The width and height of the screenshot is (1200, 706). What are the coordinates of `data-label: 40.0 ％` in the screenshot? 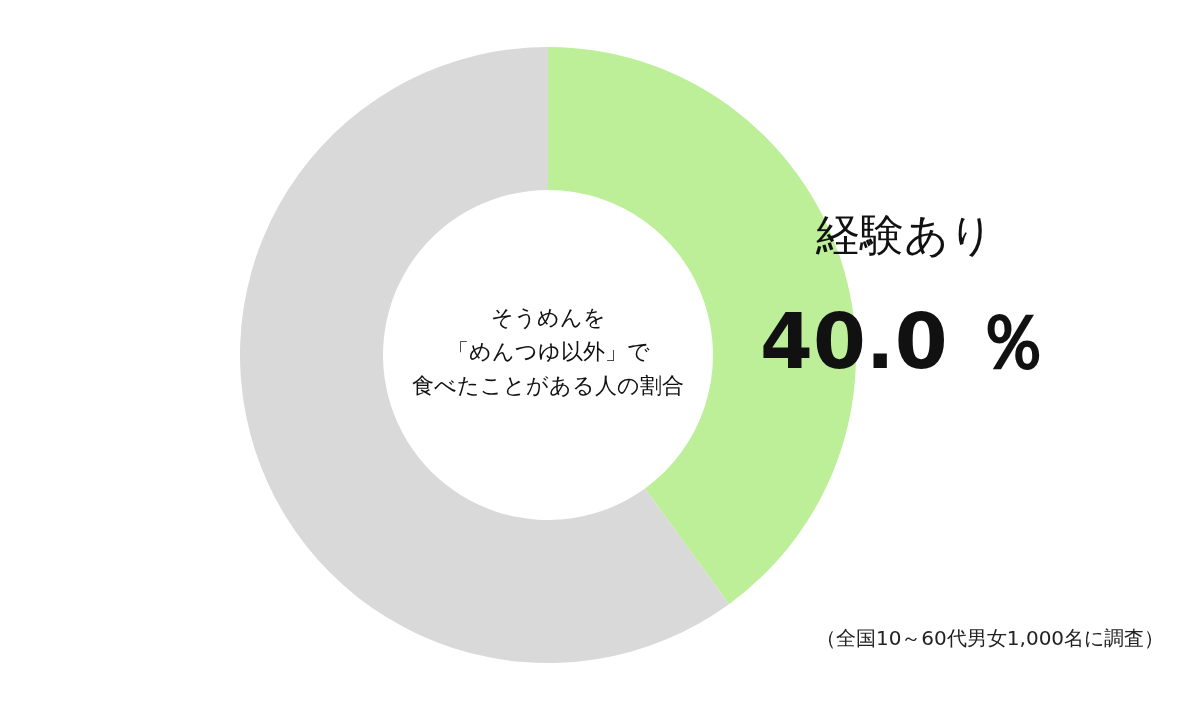 It's located at (905, 341).